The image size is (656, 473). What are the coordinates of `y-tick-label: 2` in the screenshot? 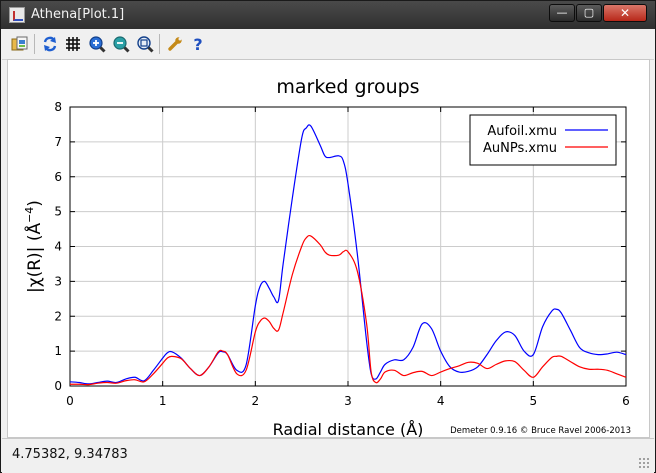 It's located at (58, 316).